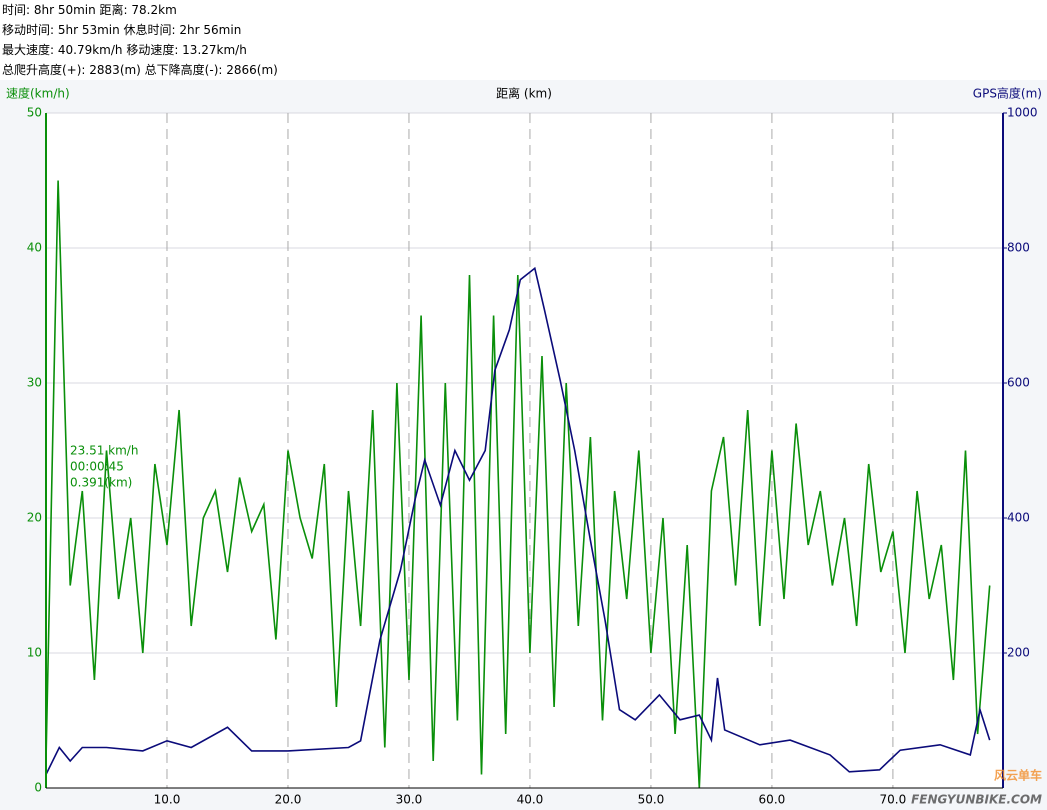 The width and height of the screenshot is (1047, 810). What do you see at coordinates (101, 483) in the screenshot?
I see `cursor-annotation: 0.391(km)` at bounding box center [101, 483].